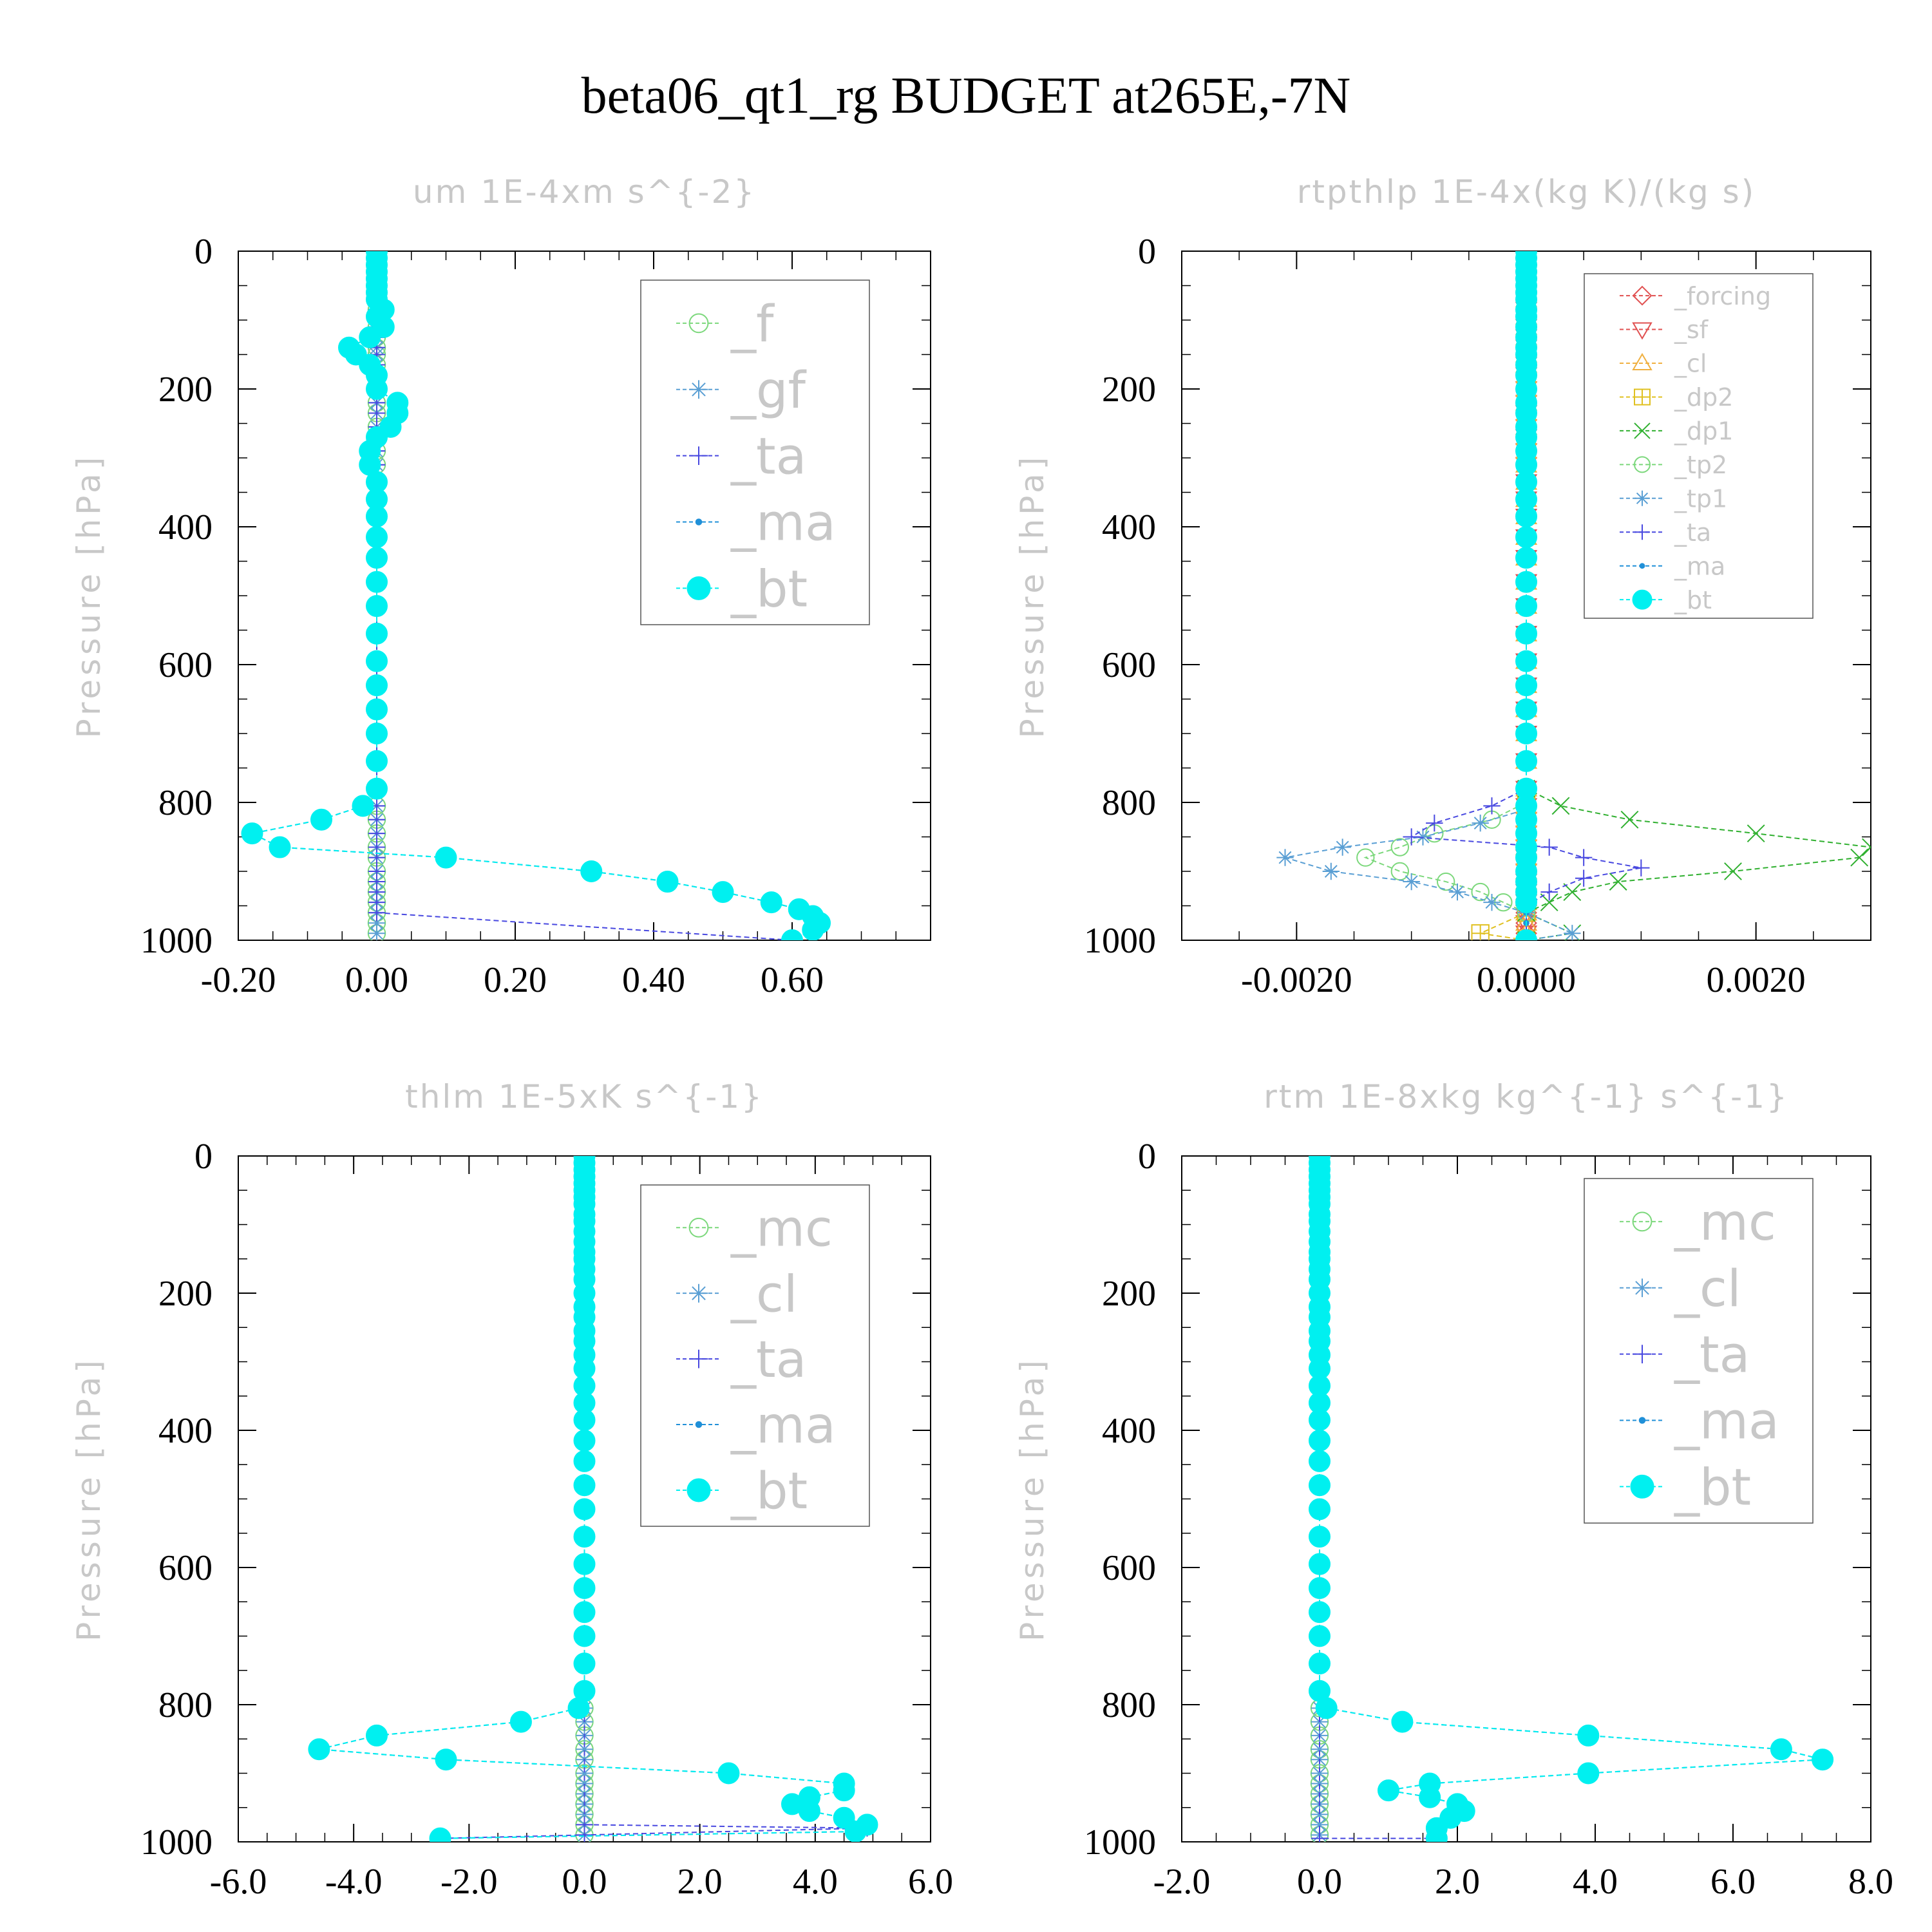  Describe the element at coordinates (1446, 595) in the screenshot. I see `series-tp2` at that location.